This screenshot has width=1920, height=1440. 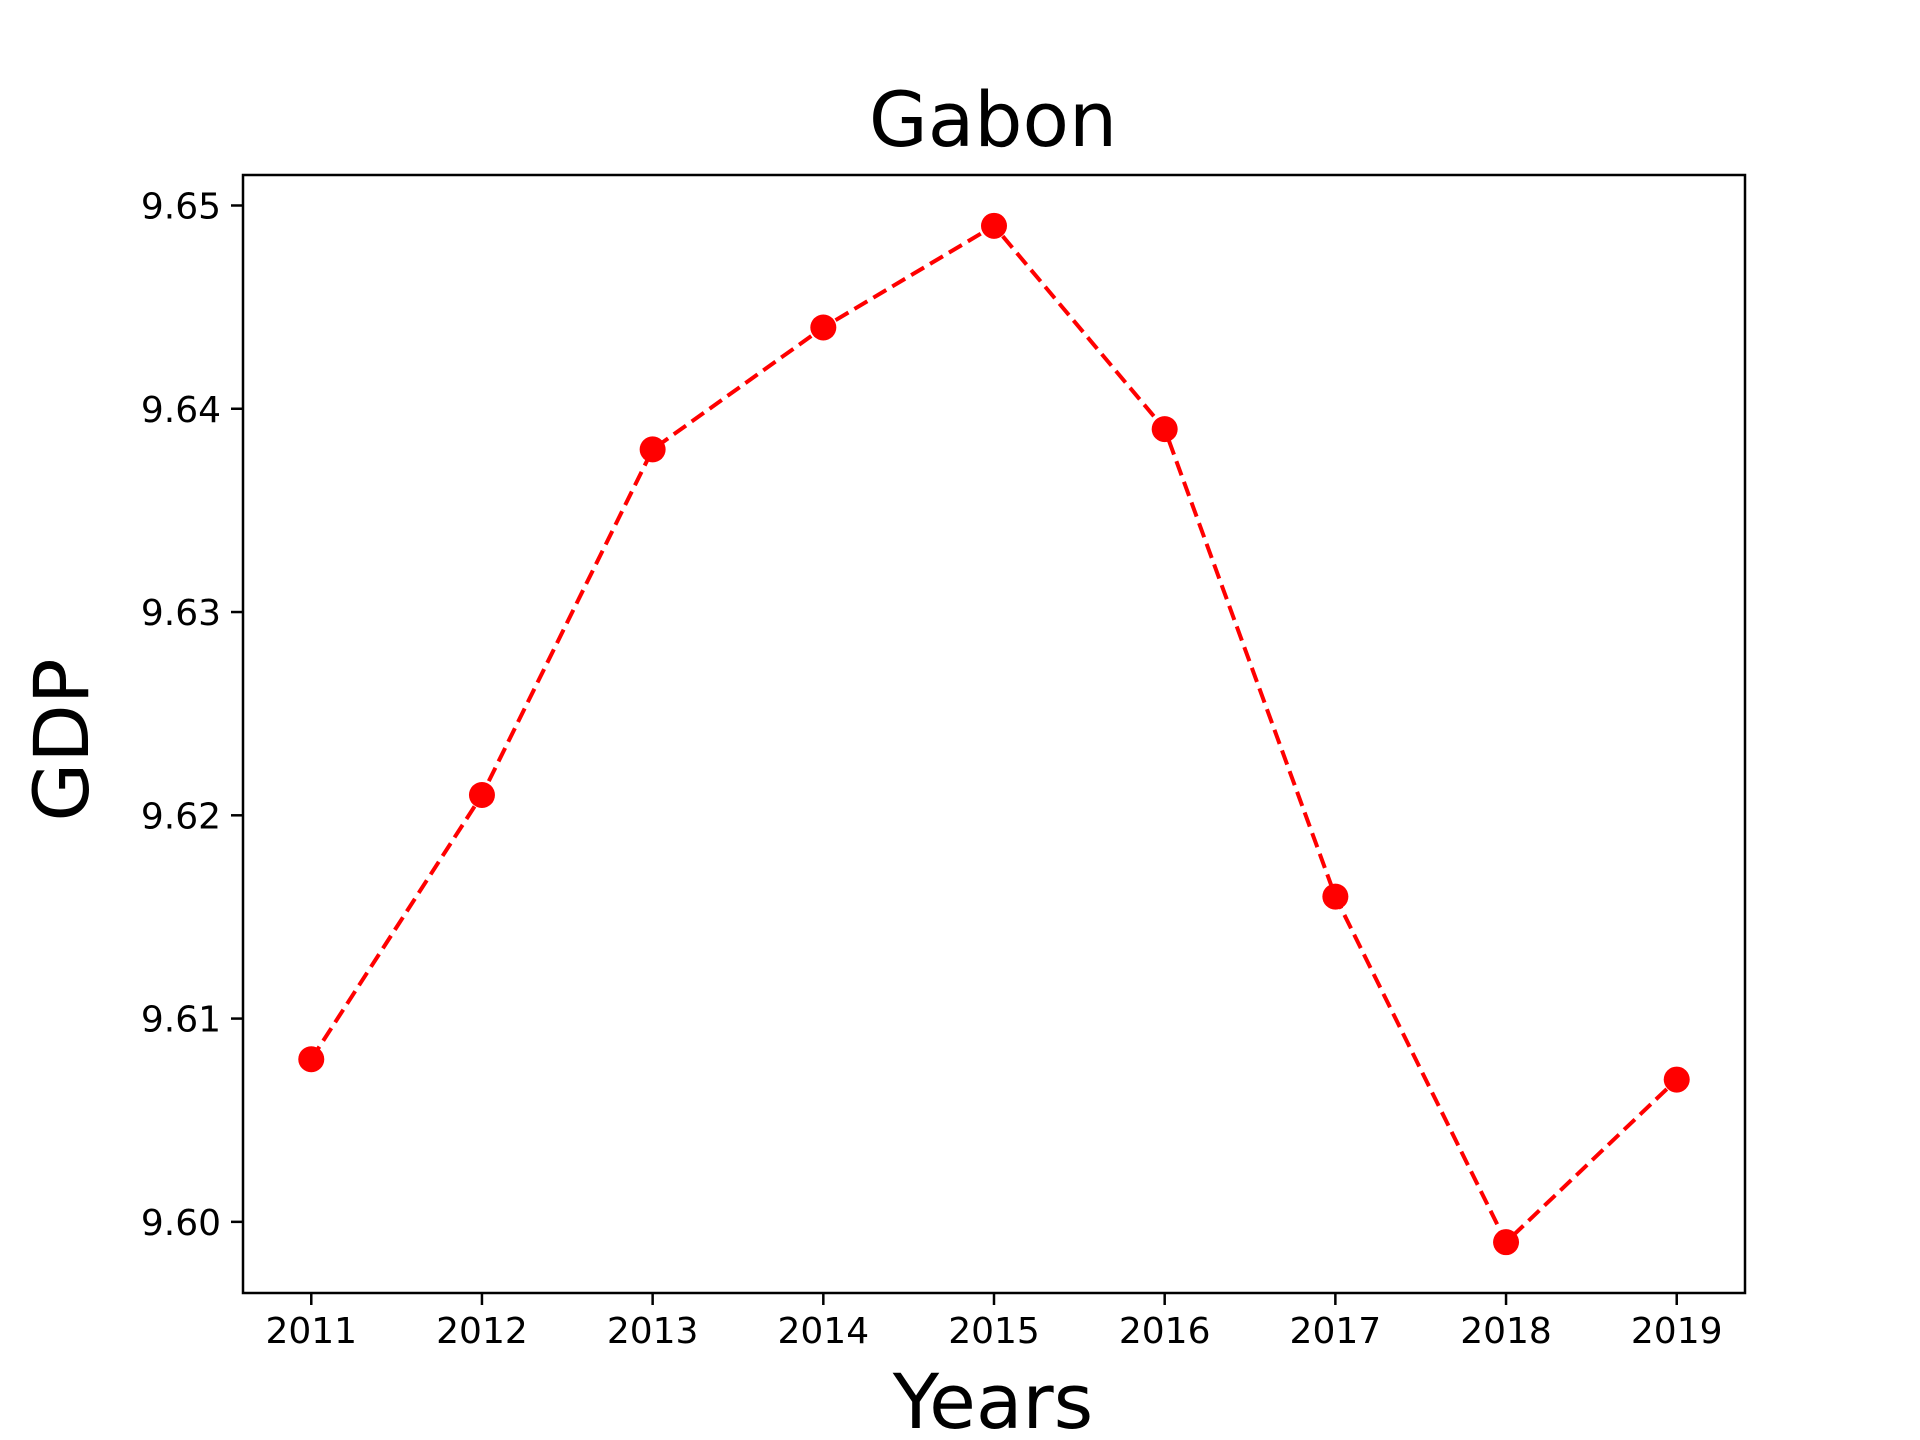 What do you see at coordinates (181, 206) in the screenshot?
I see `y-tick-label: 9.65` at bounding box center [181, 206].